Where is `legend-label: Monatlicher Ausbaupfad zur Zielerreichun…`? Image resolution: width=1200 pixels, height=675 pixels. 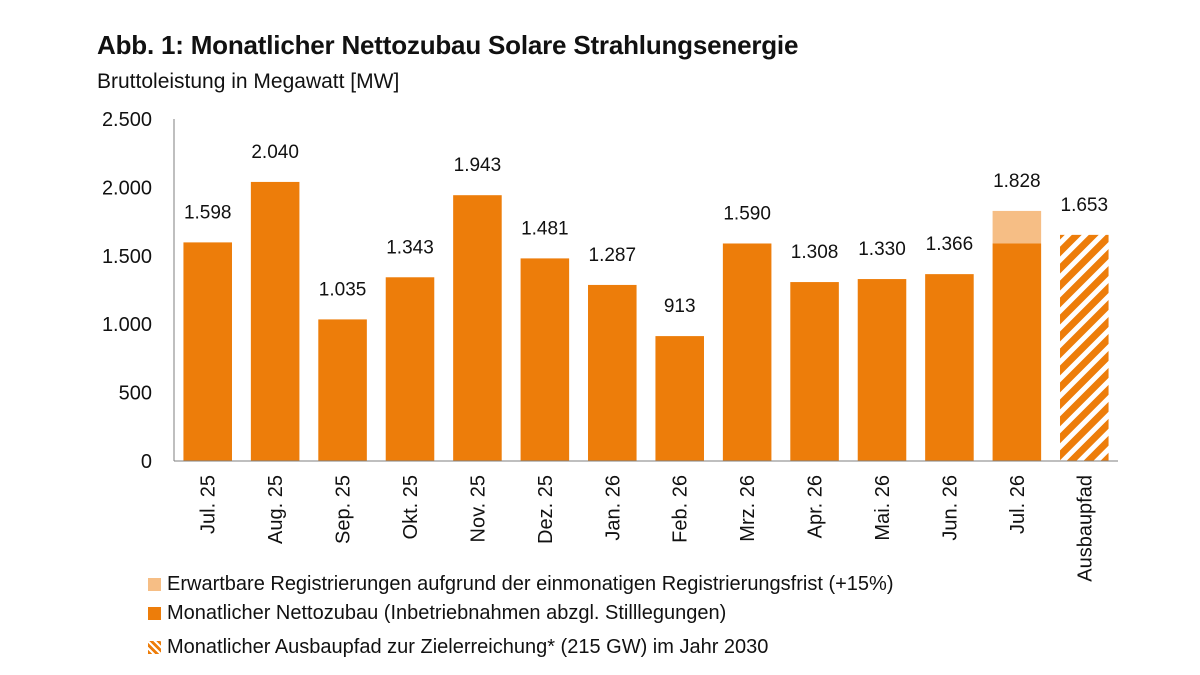 legend-label: Monatlicher Ausbaupfad zur Zielerreichun… is located at coordinates (468, 646).